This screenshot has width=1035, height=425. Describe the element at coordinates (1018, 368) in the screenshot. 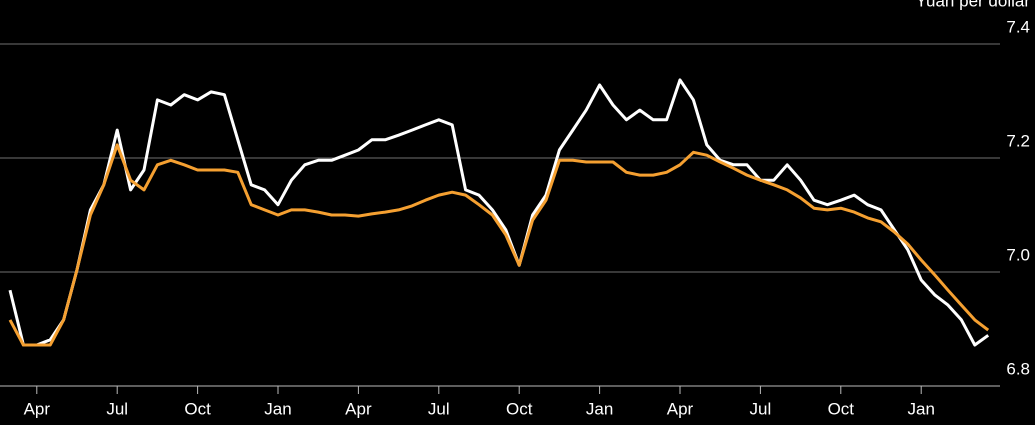

I see `y-tick-label: 6.8` at that location.